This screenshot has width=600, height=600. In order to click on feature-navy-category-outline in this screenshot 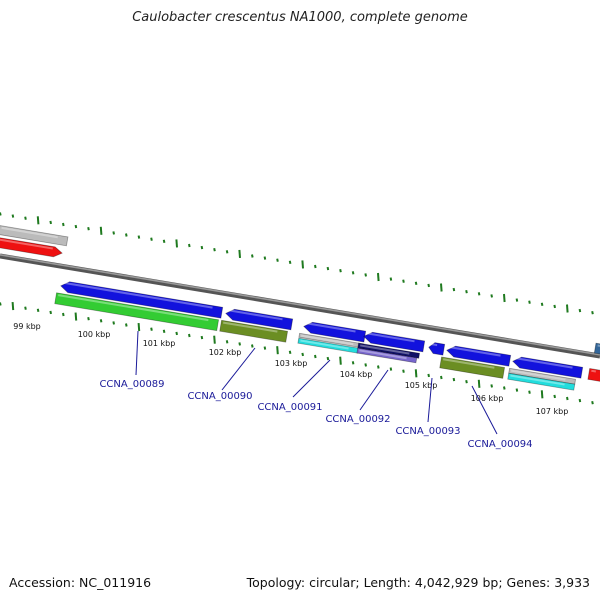, I will do `click(389, 350)`.